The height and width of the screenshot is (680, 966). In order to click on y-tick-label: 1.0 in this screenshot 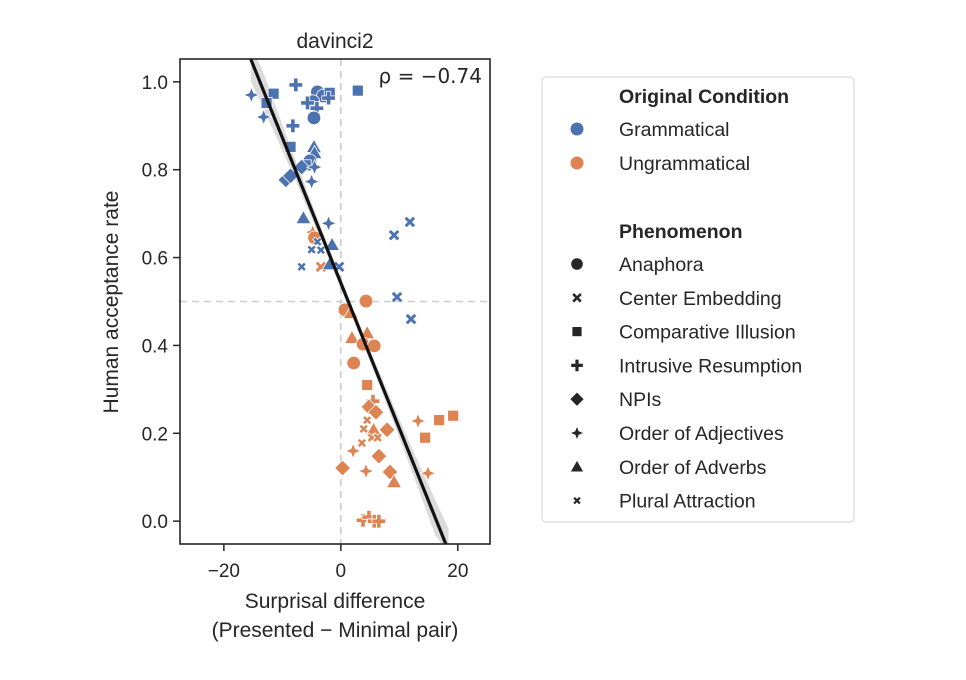, I will do `click(155, 83)`.